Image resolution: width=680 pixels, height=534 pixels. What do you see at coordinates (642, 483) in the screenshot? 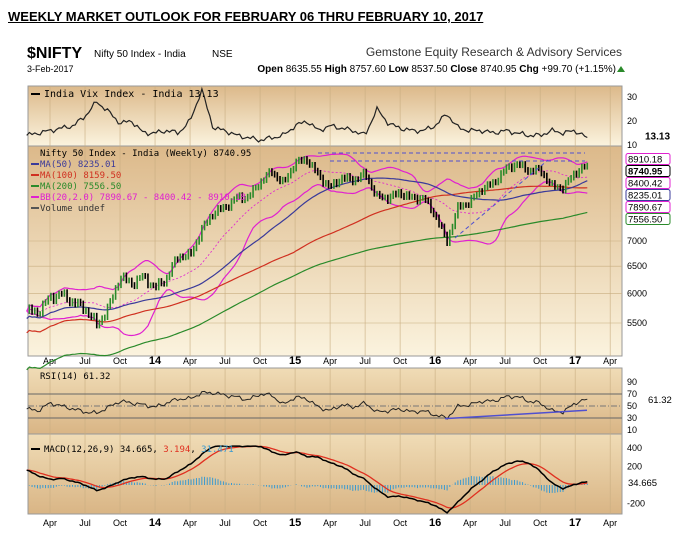
I see `macd-last-tag: 34.665` at bounding box center [642, 483].